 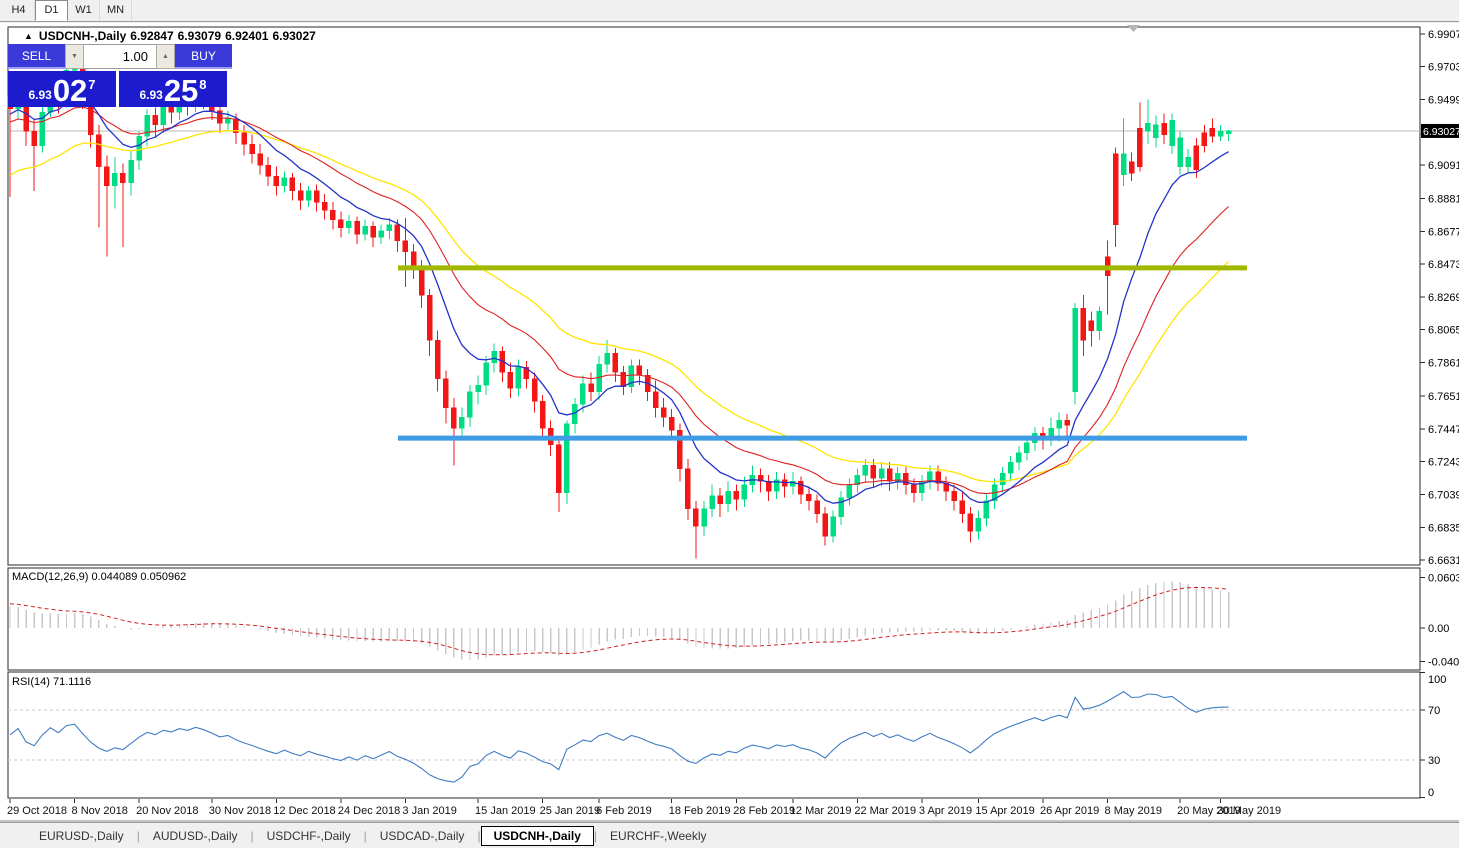 I want to click on volume-control: ▼ ▲, so click(x=120, y=56).